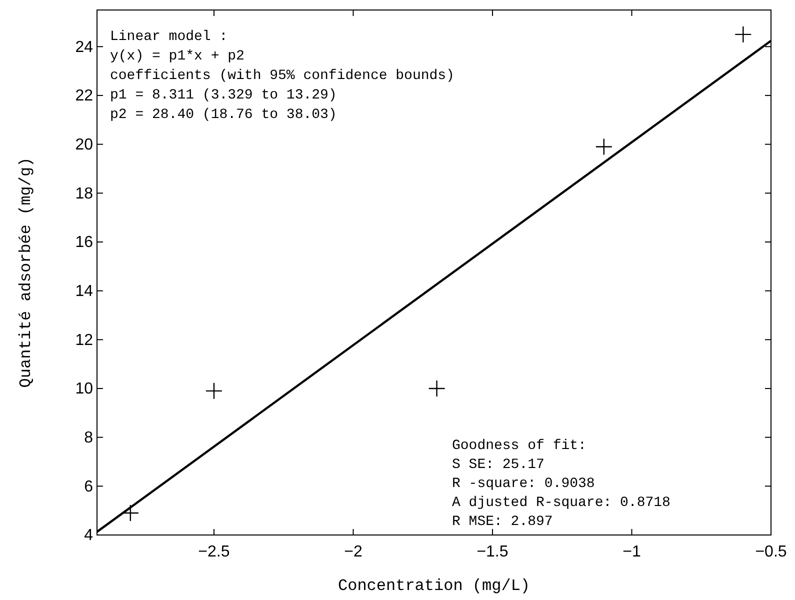 This screenshot has height=600, width=795. I want to click on annotation: Goodness of fit:, so click(519, 446).